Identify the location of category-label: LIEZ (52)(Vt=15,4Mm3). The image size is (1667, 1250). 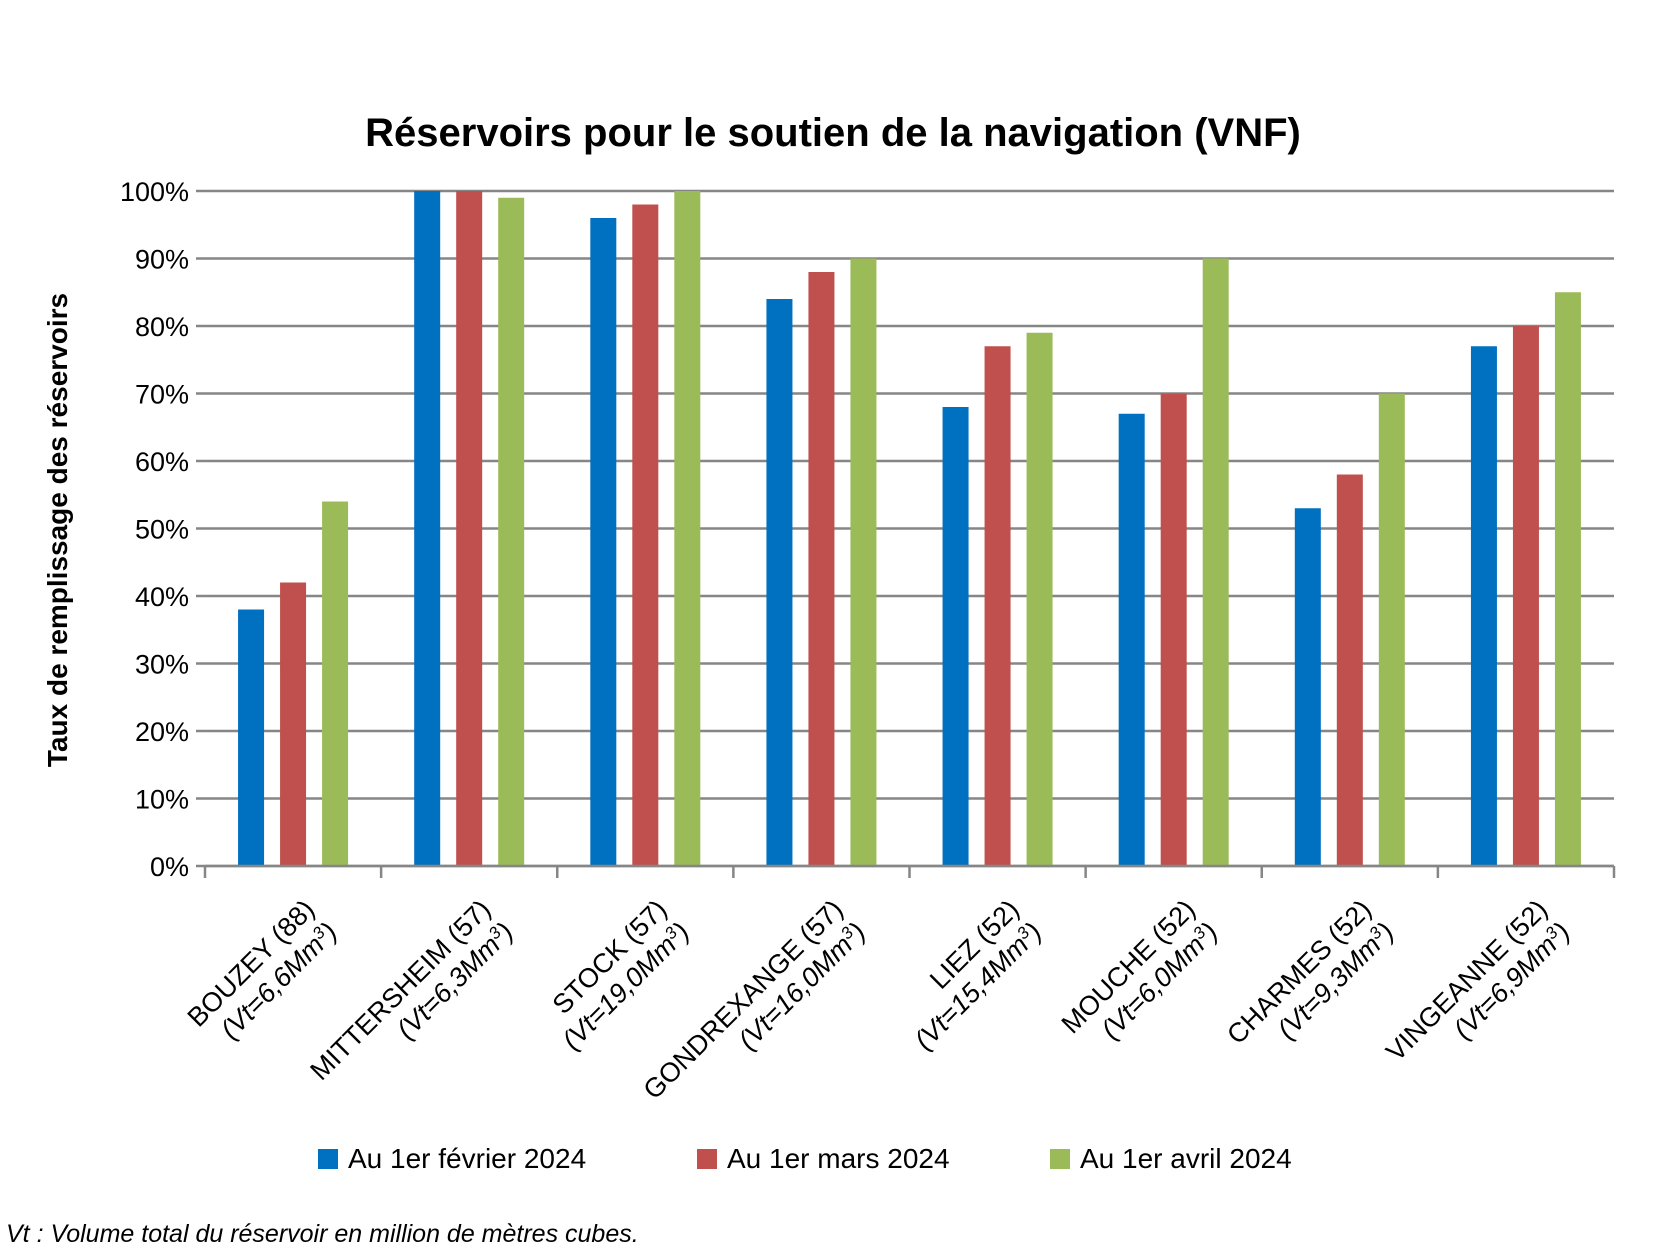
(978, 974).